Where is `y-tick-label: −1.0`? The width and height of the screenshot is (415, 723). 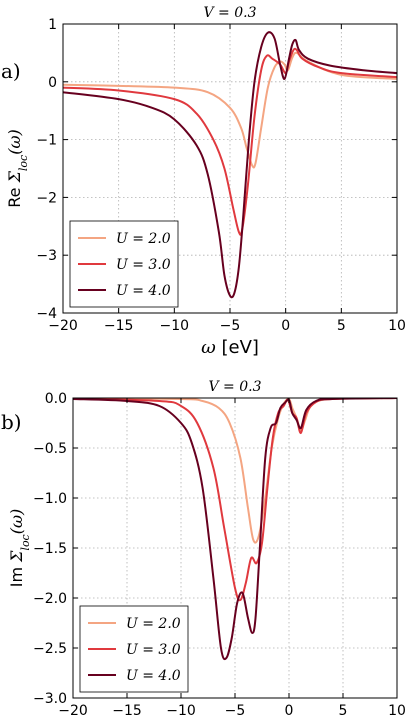
y-tick-label: −1.0 is located at coordinates (50, 499).